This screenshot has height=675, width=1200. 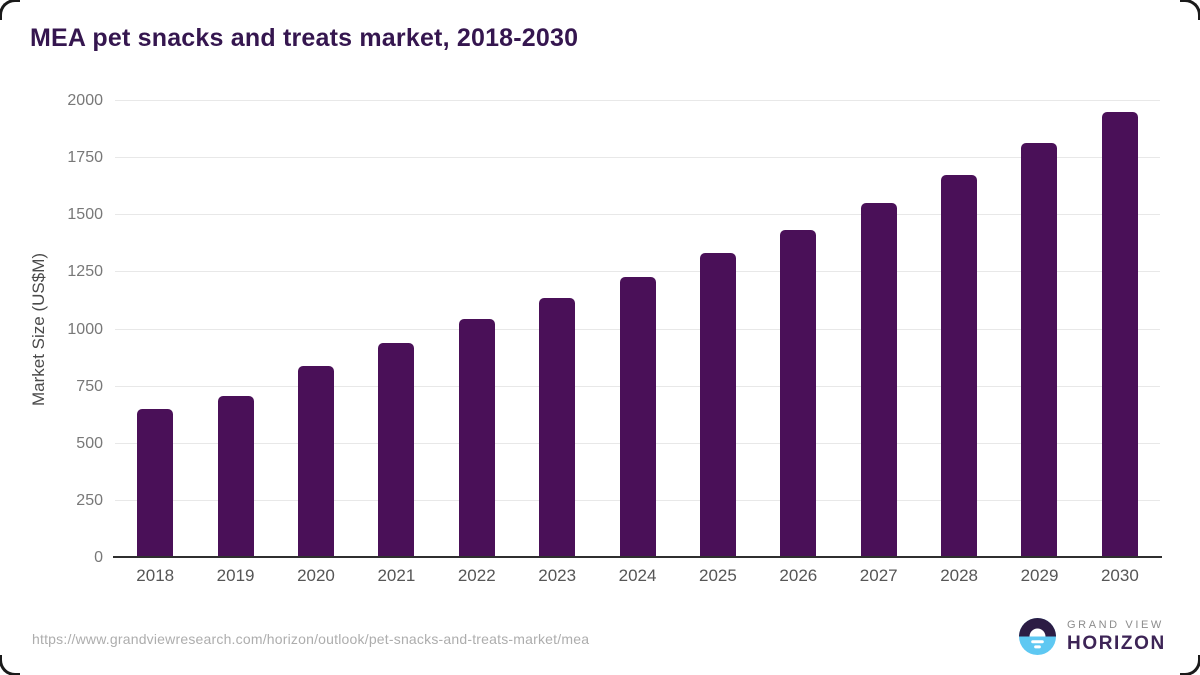 I want to click on x-tick-label-2030: 2030, so click(x=1119, y=575).